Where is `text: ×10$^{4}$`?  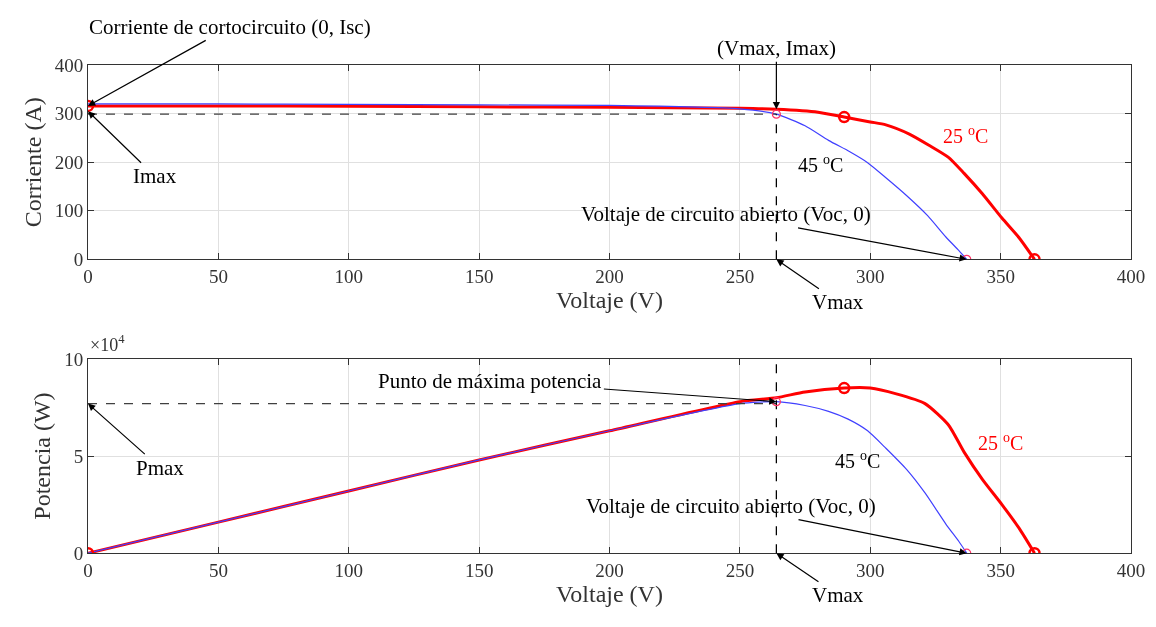
text: ×10$^{4}$ is located at coordinates (108, 343).